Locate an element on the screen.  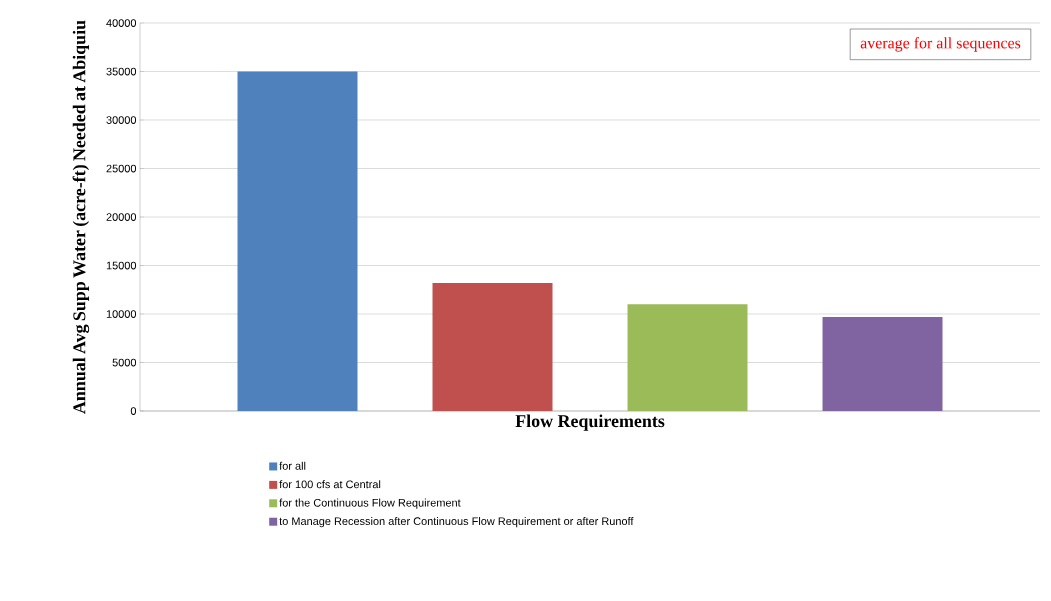
y-tick-label: 15000 is located at coordinates (121, 265).